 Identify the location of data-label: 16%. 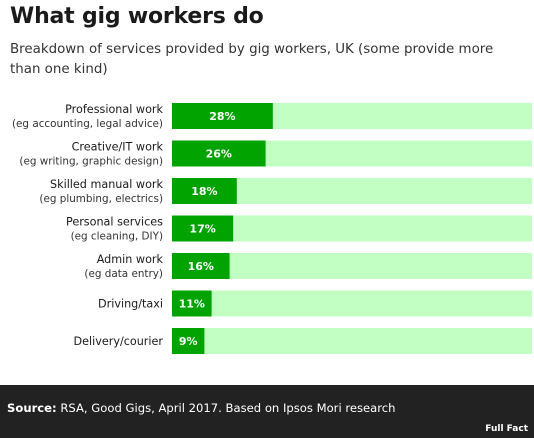
(201, 266).